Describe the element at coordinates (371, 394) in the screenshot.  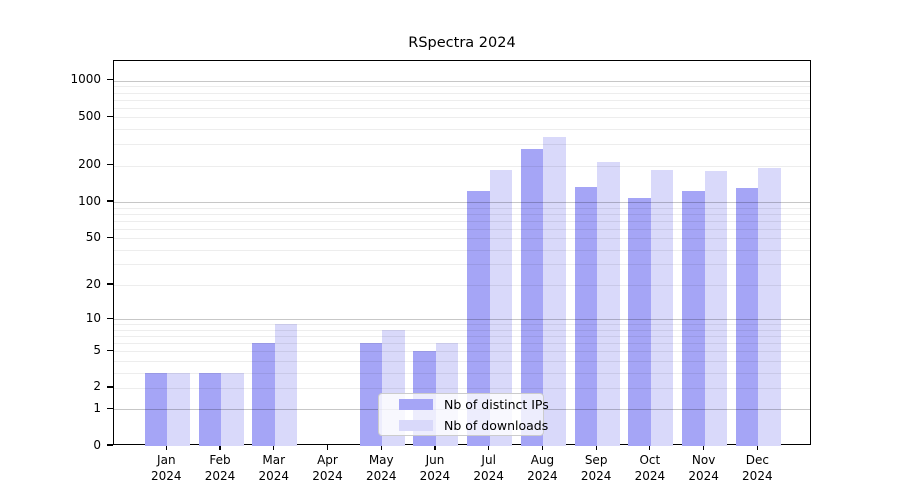
I see `bar-distinct-ips-may` at that location.